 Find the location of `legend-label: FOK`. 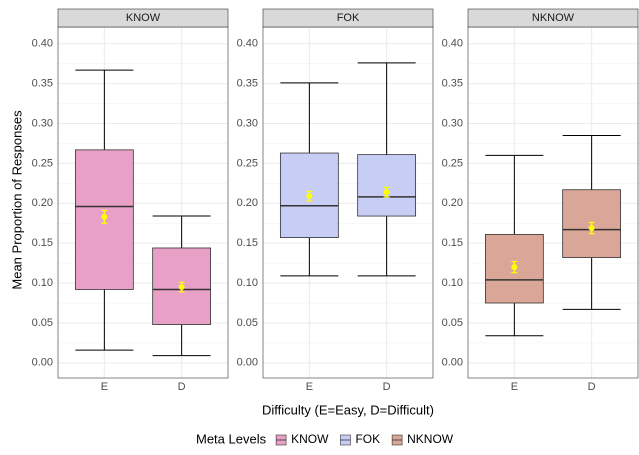

legend-label: FOK is located at coordinates (367, 439).